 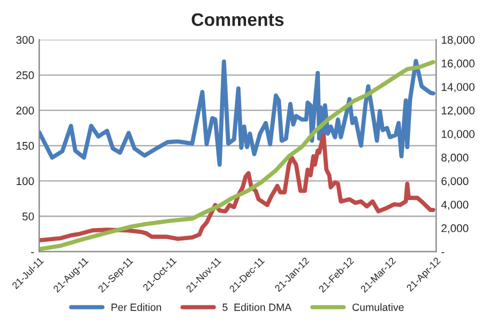 What do you see at coordinates (455, 229) in the screenshot?
I see `y2-tick-label: 2,000` at bounding box center [455, 229].